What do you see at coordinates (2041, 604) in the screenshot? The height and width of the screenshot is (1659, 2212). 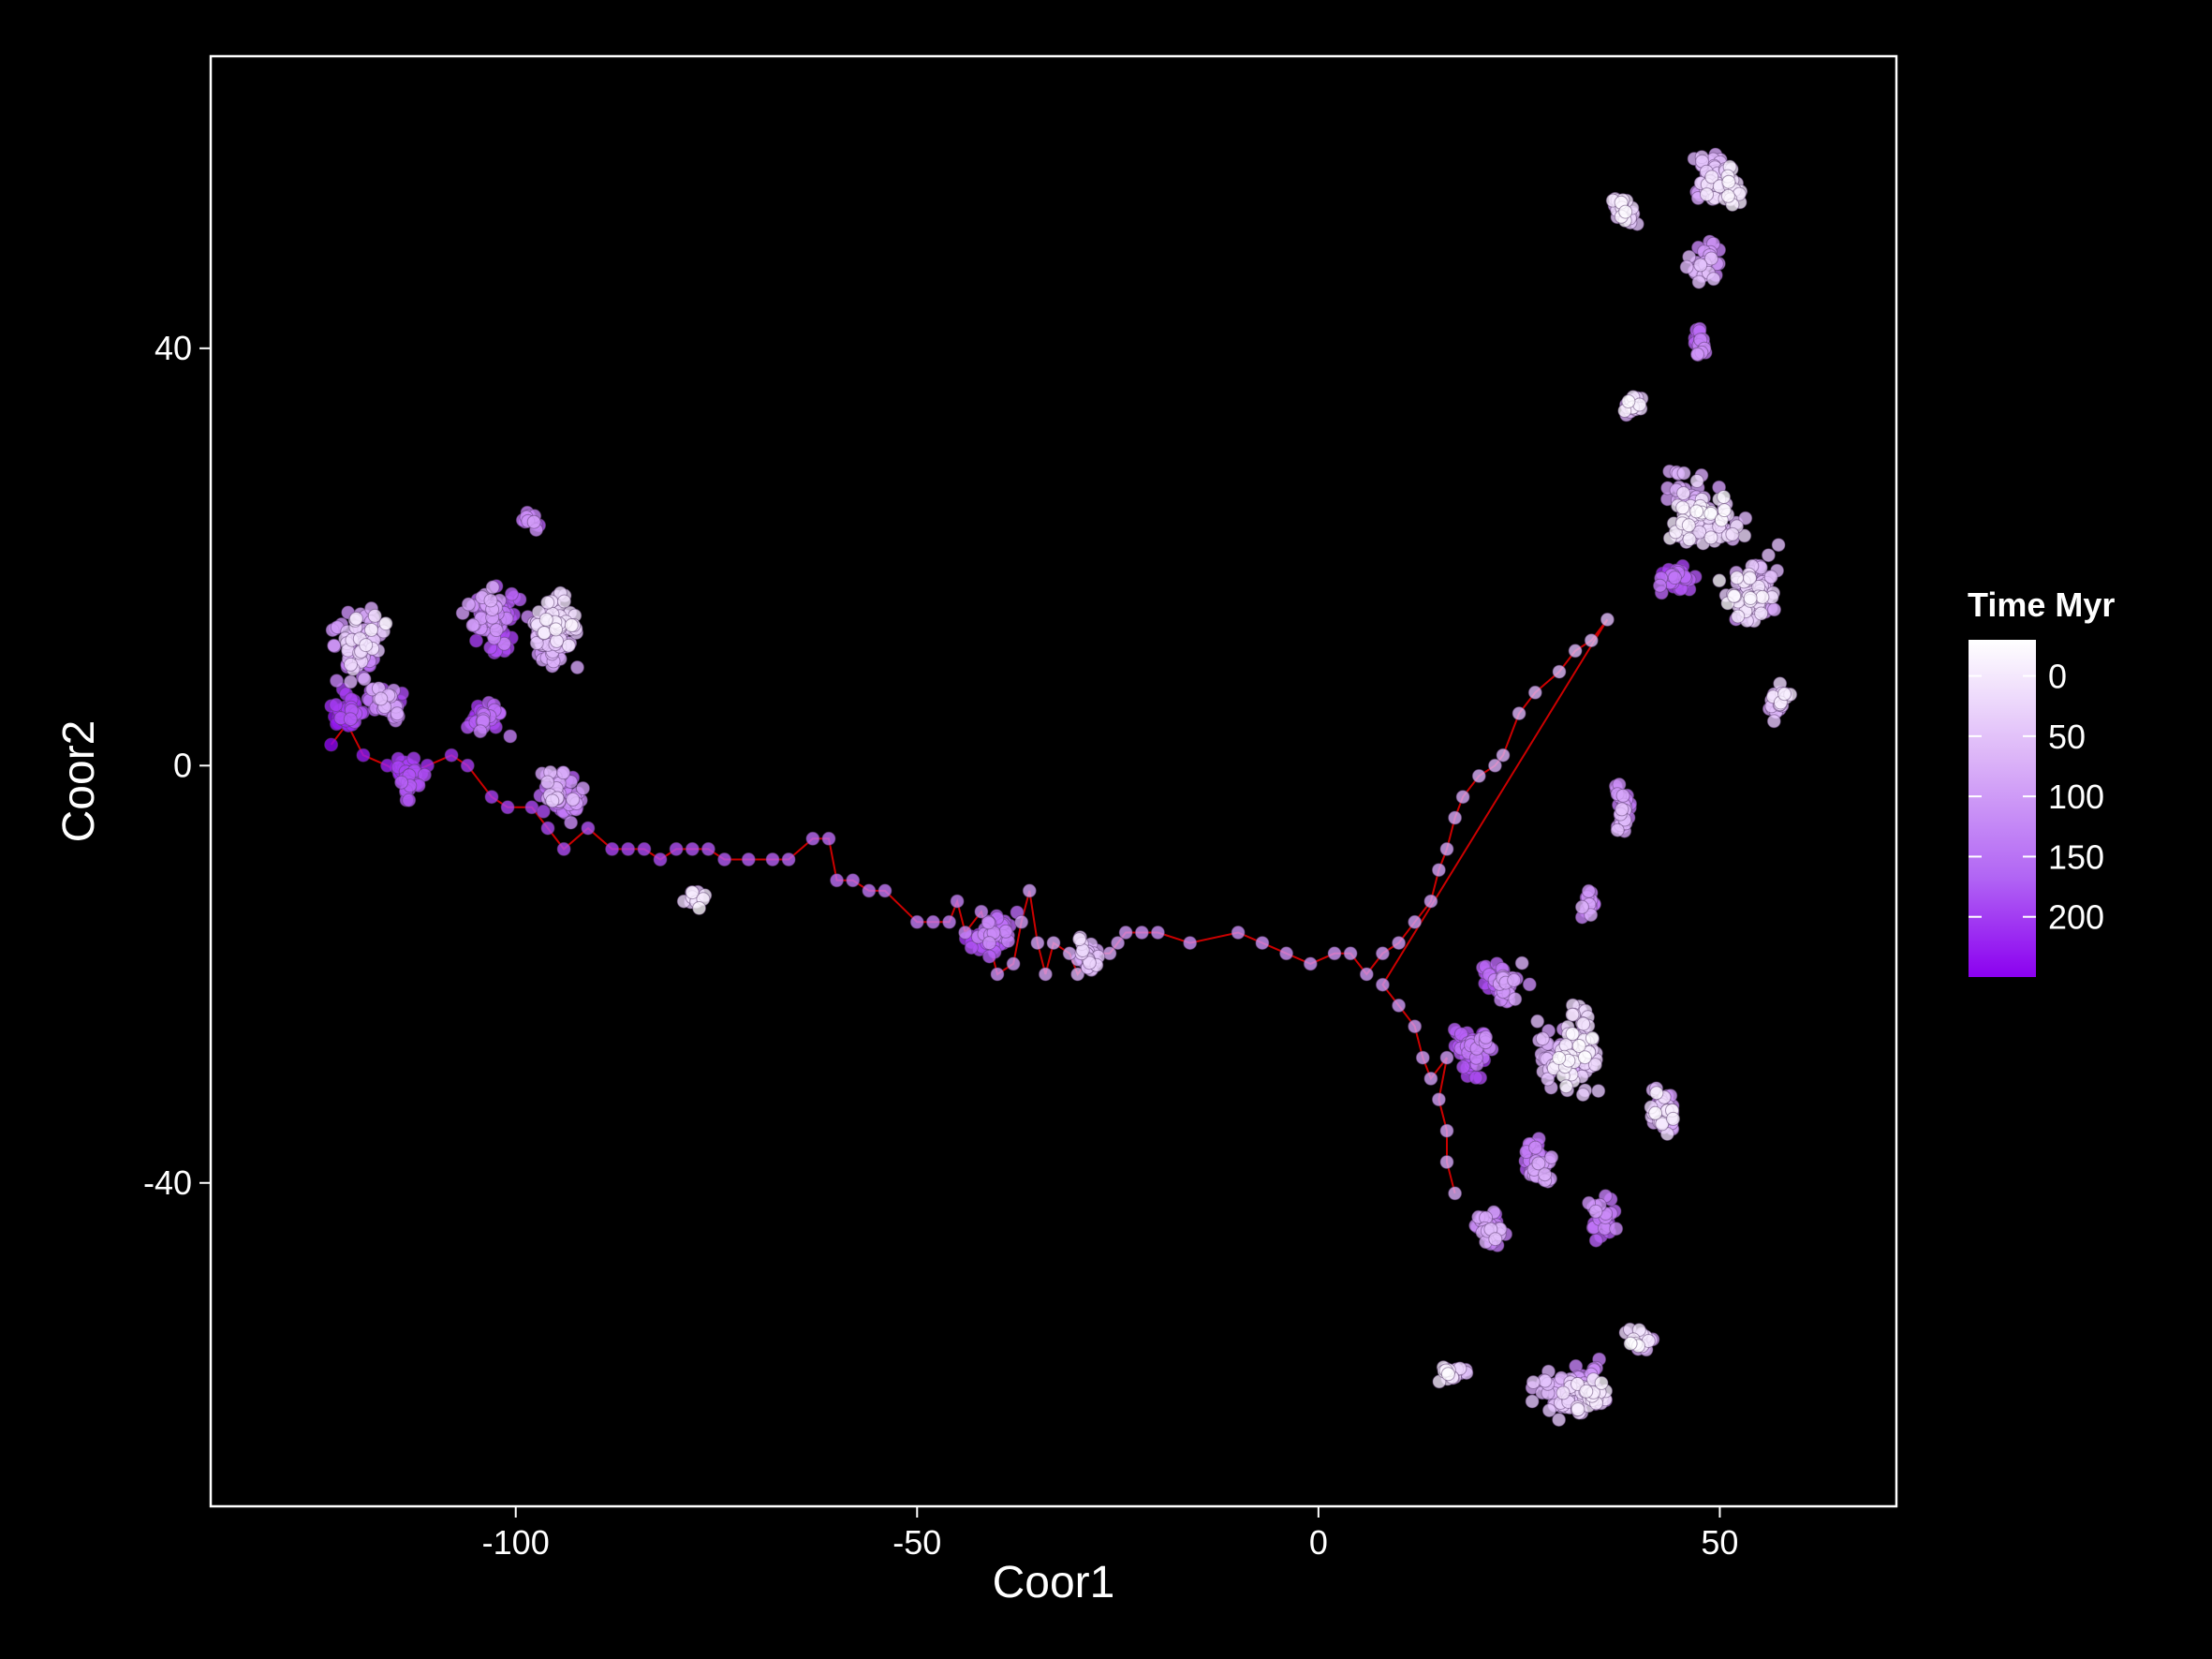 I see `legend-title: Time Myr` at bounding box center [2041, 604].